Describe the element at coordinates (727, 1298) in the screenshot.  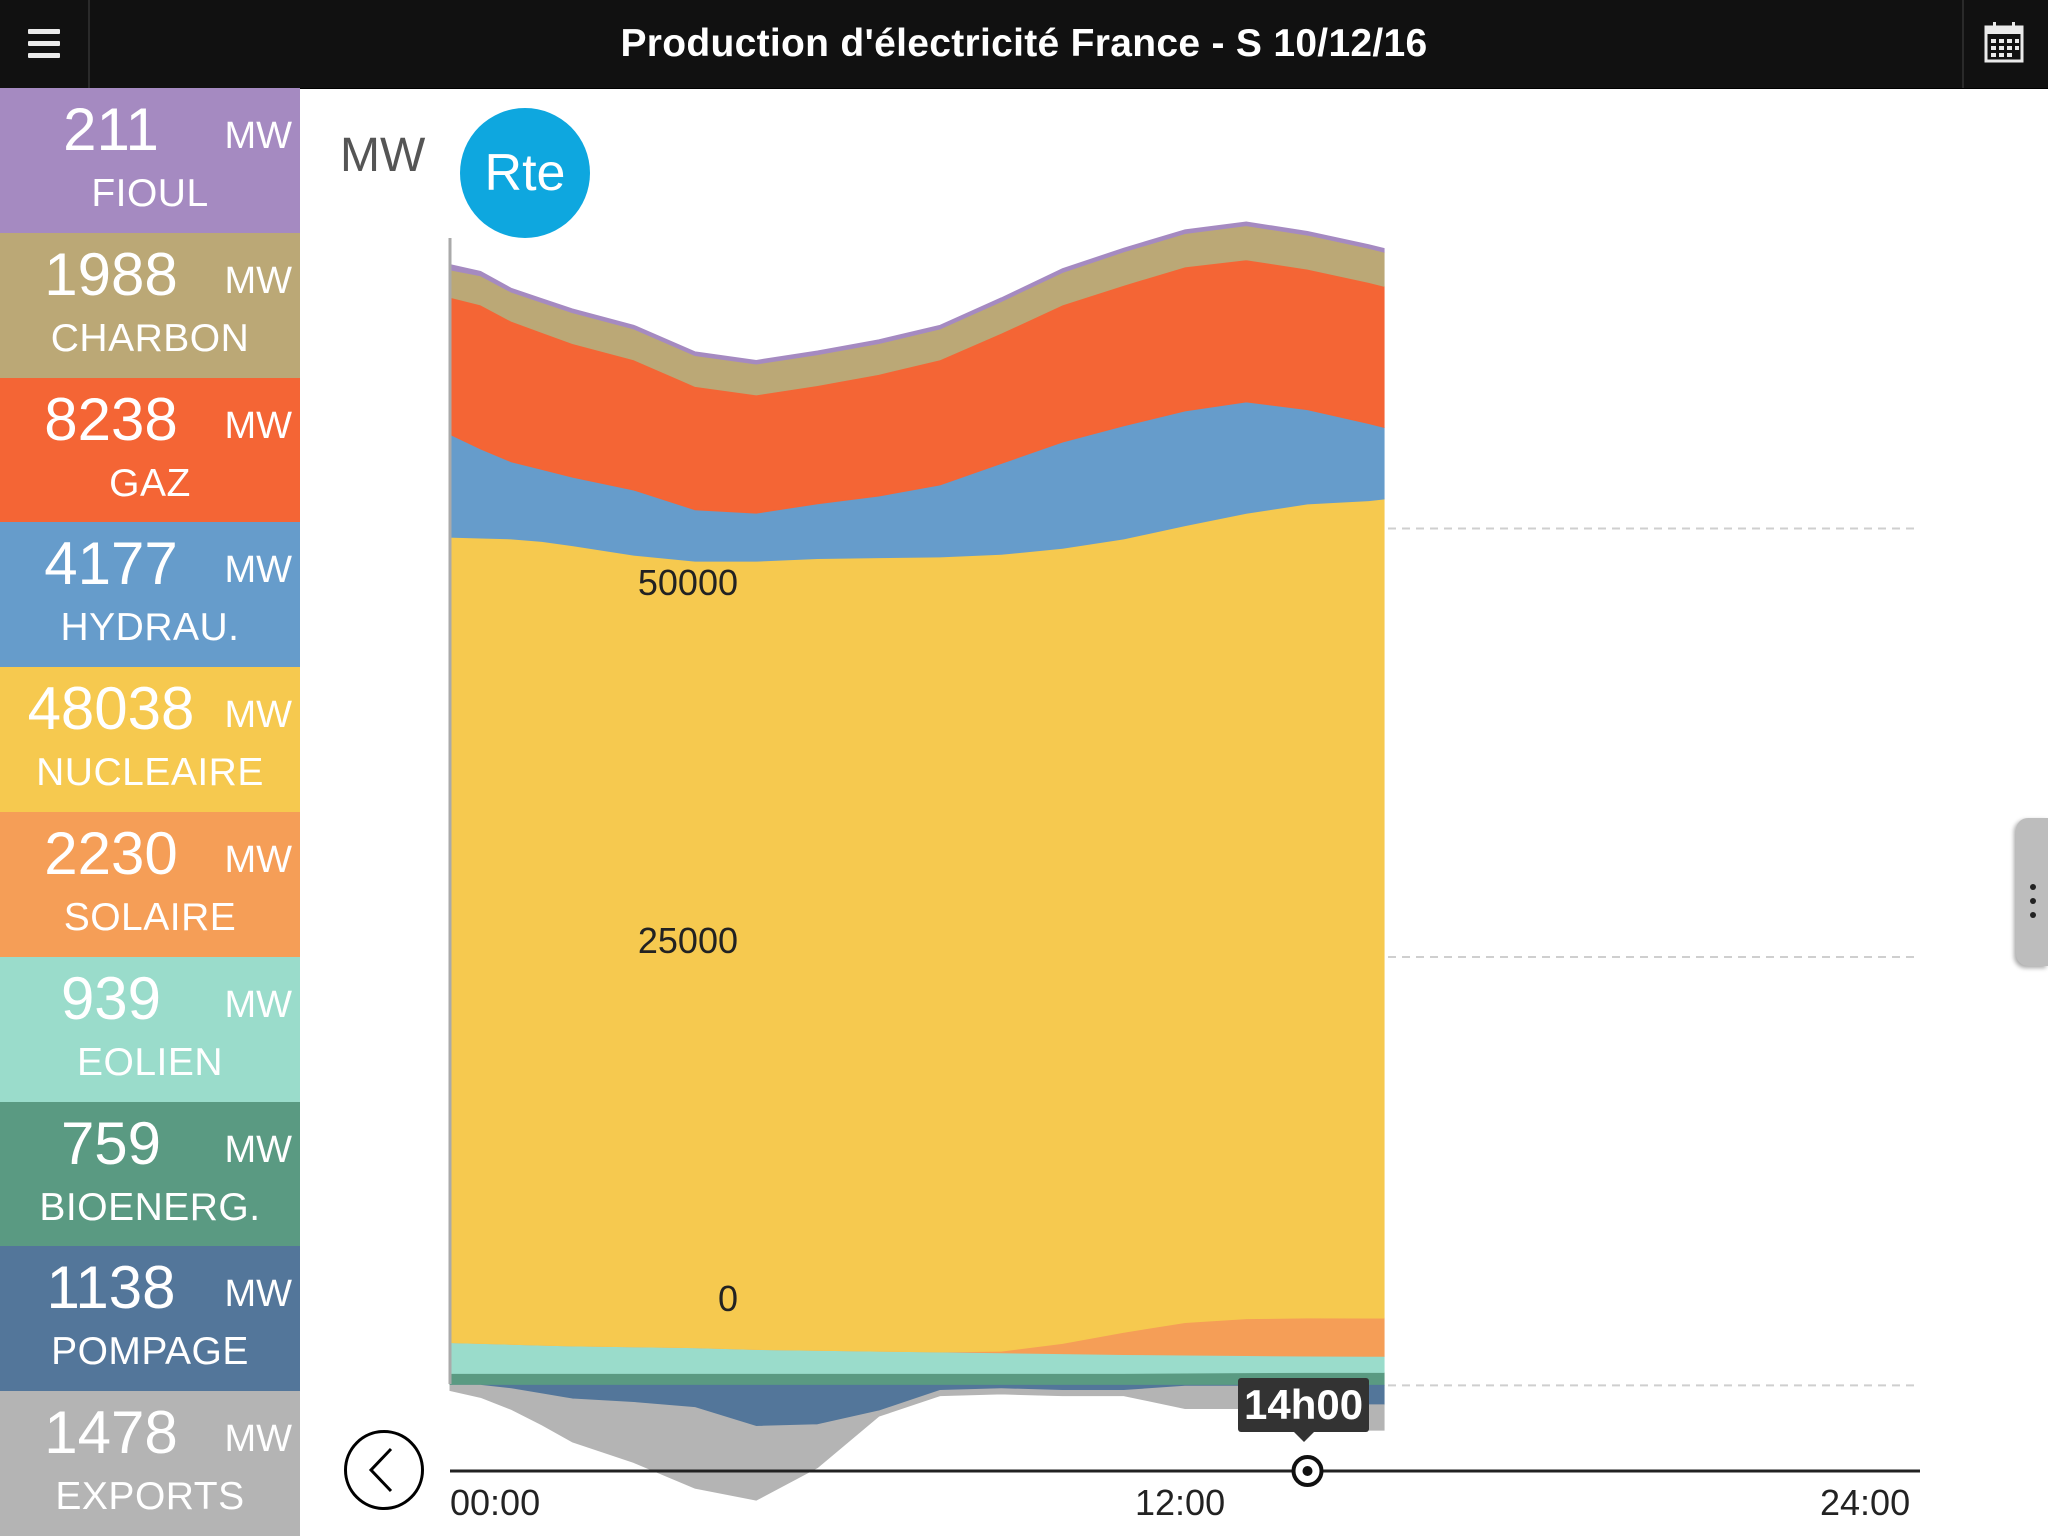
I see `y-tick-label: 0` at that location.